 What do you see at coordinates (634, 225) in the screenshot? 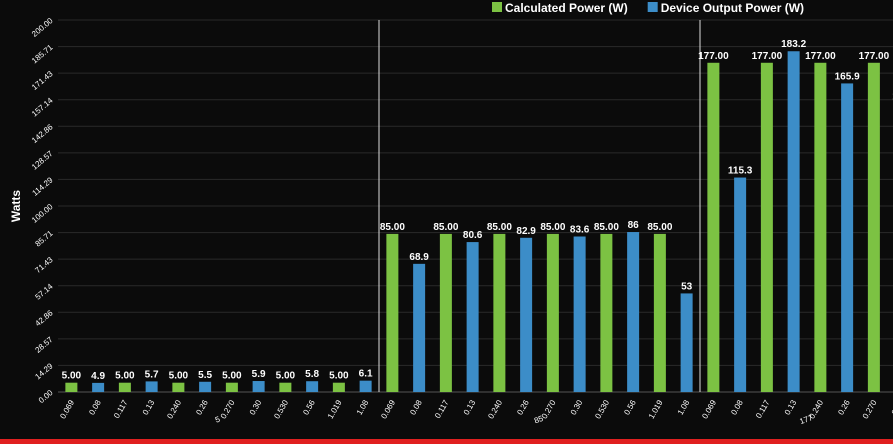
I see `value-label: 86` at bounding box center [634, 225].